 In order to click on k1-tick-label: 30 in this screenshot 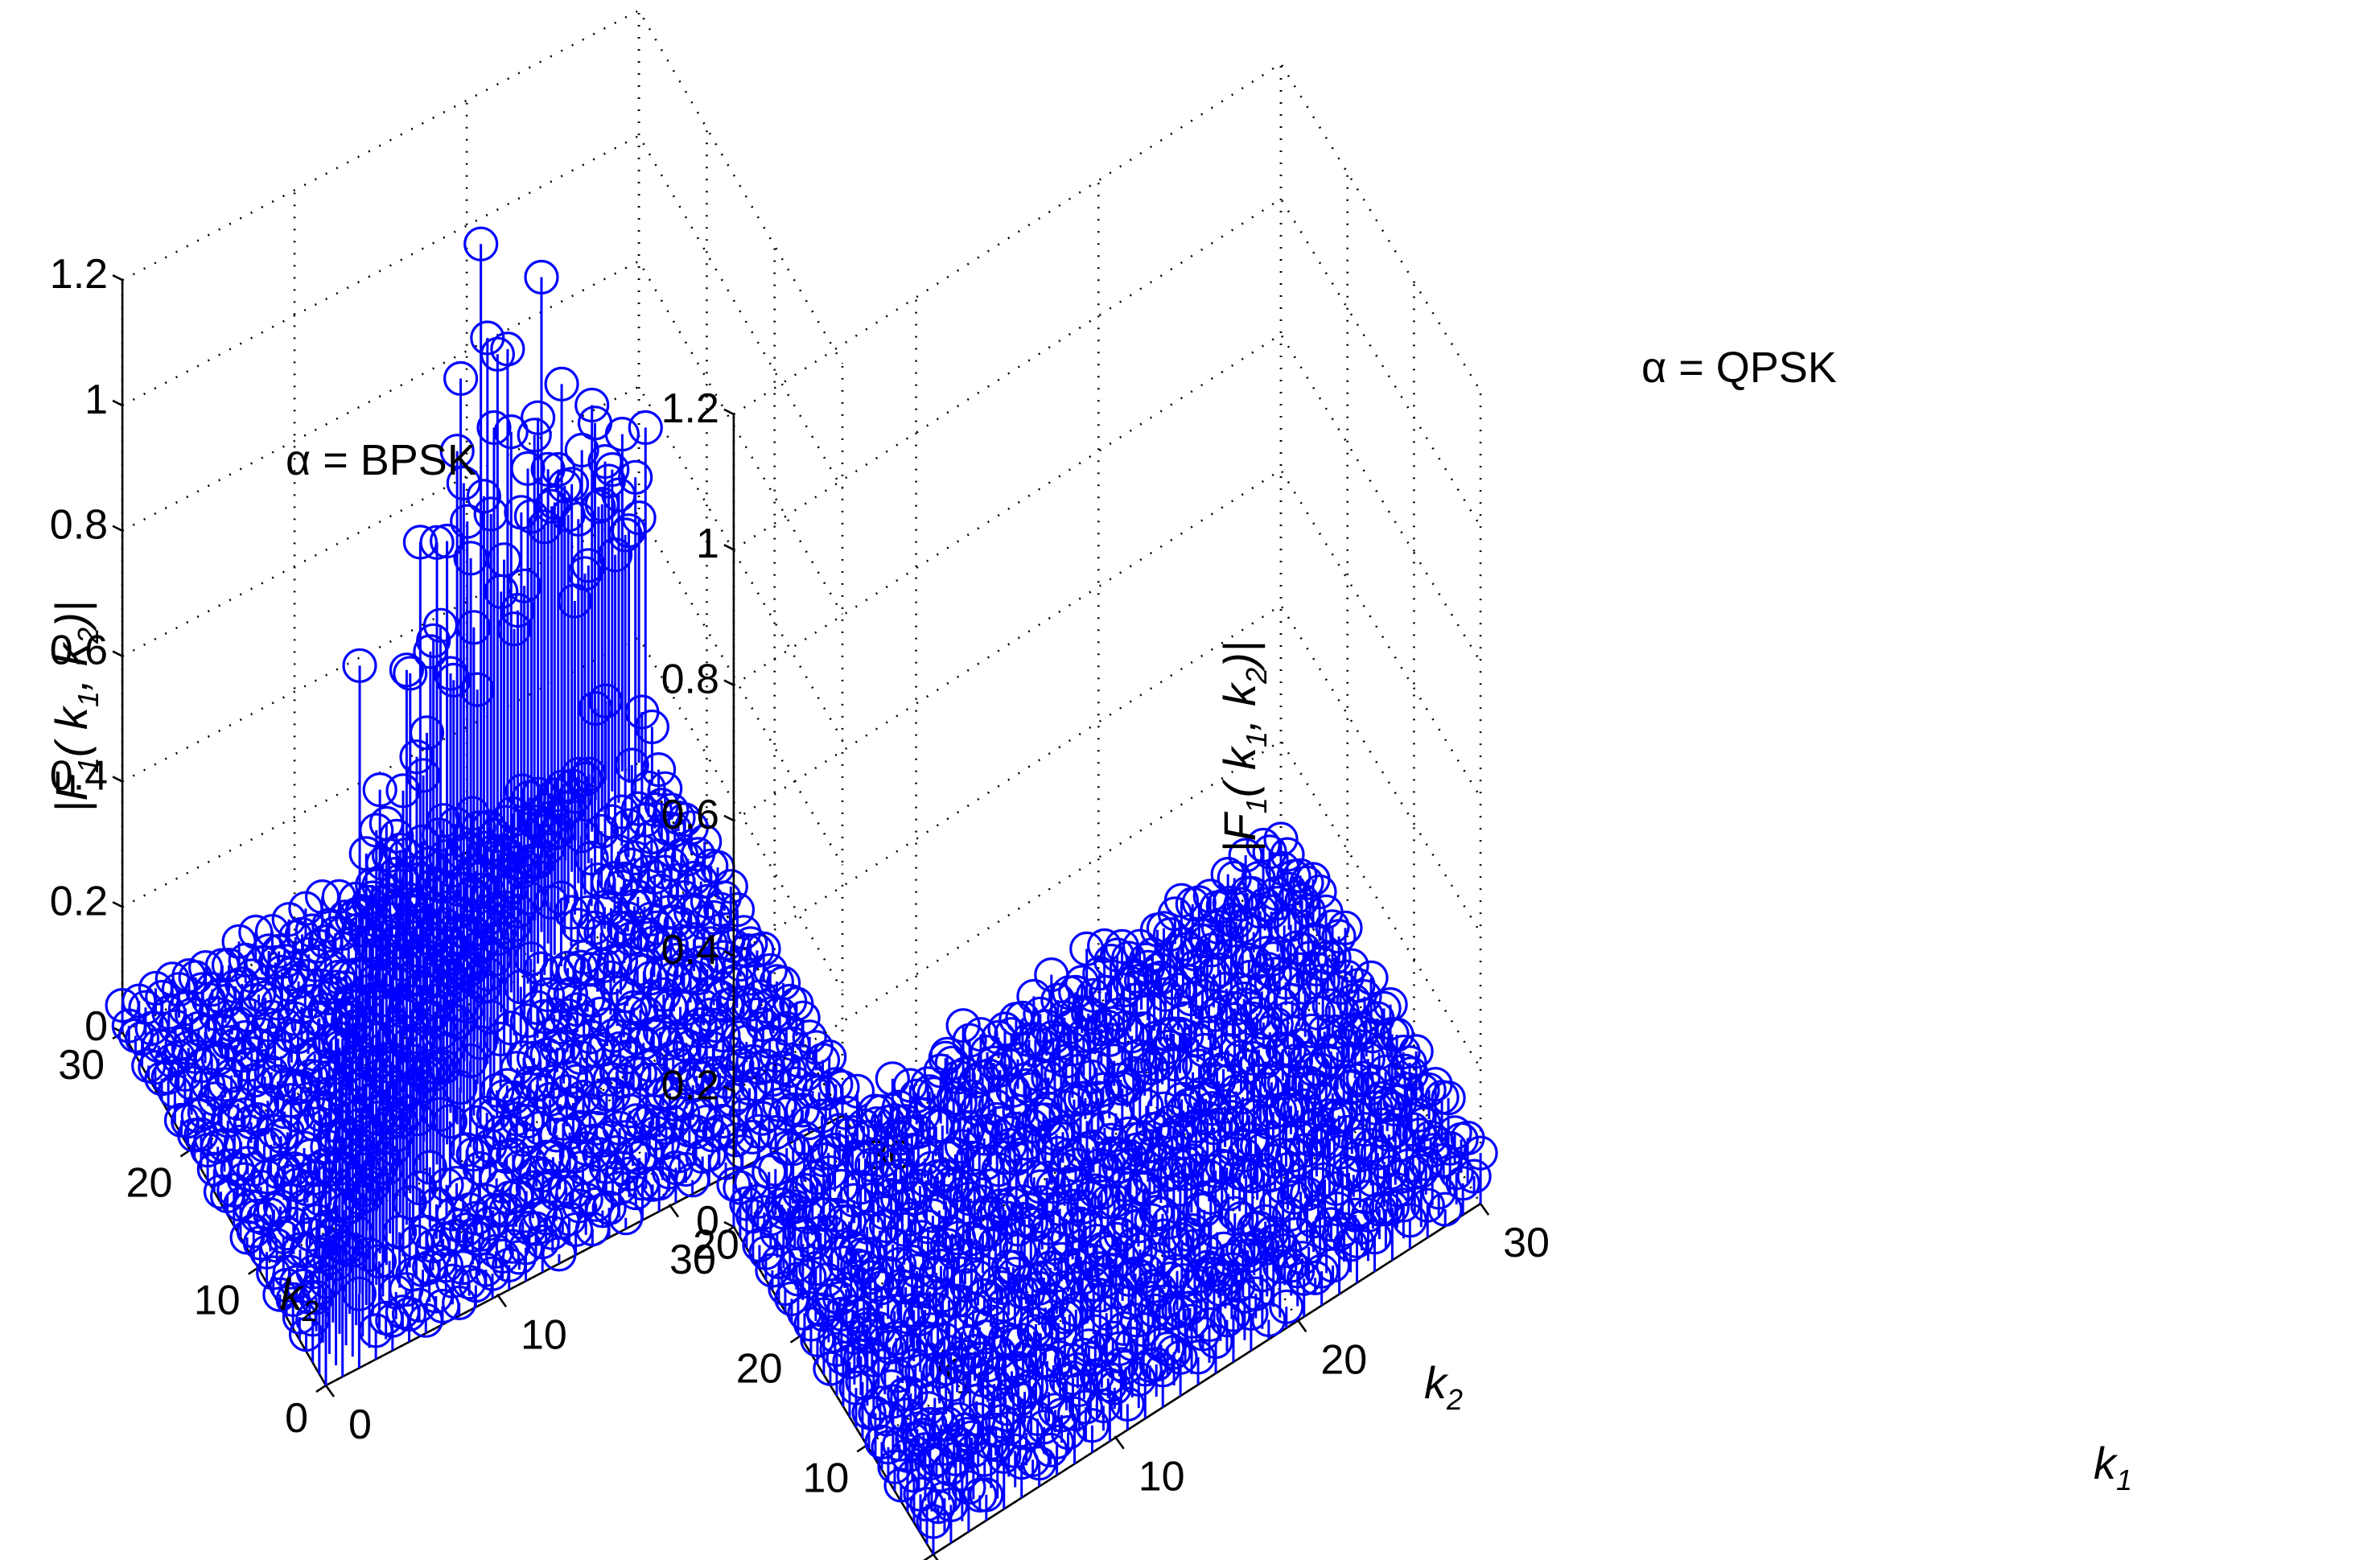, I will do `click(1526, 1243)`.